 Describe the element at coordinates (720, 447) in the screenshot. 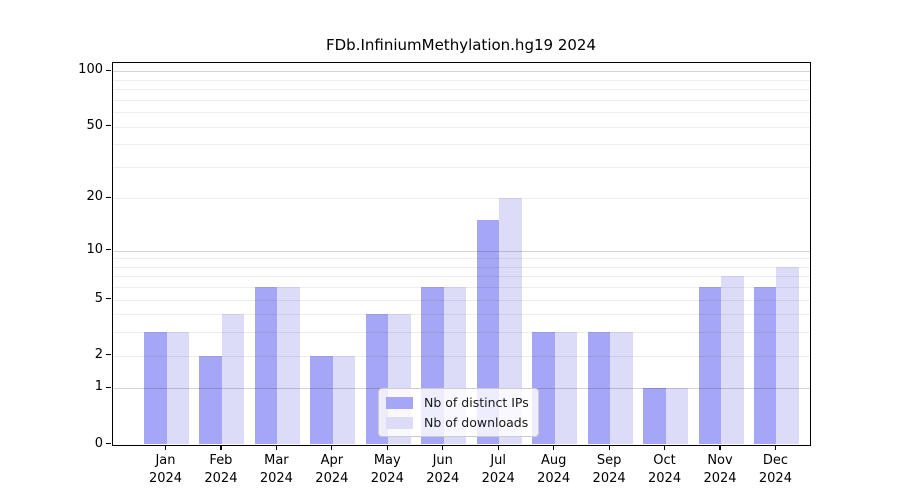

I see `x-tick-nov` at that location.